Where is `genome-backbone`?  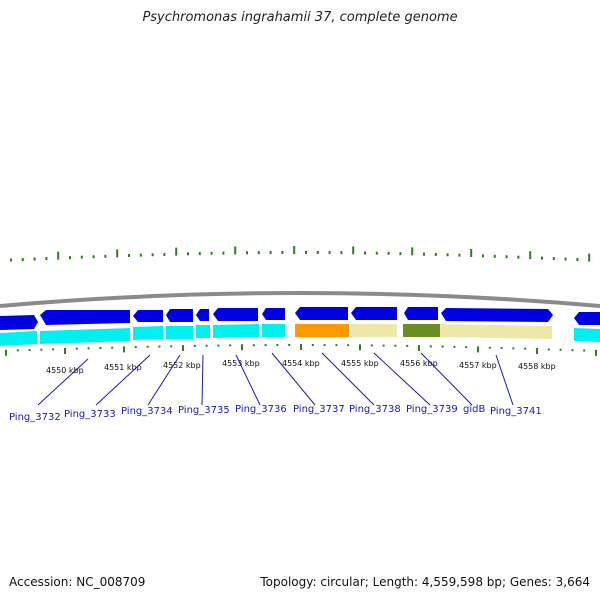
genome-backbone is located at coordinates (300, 299).